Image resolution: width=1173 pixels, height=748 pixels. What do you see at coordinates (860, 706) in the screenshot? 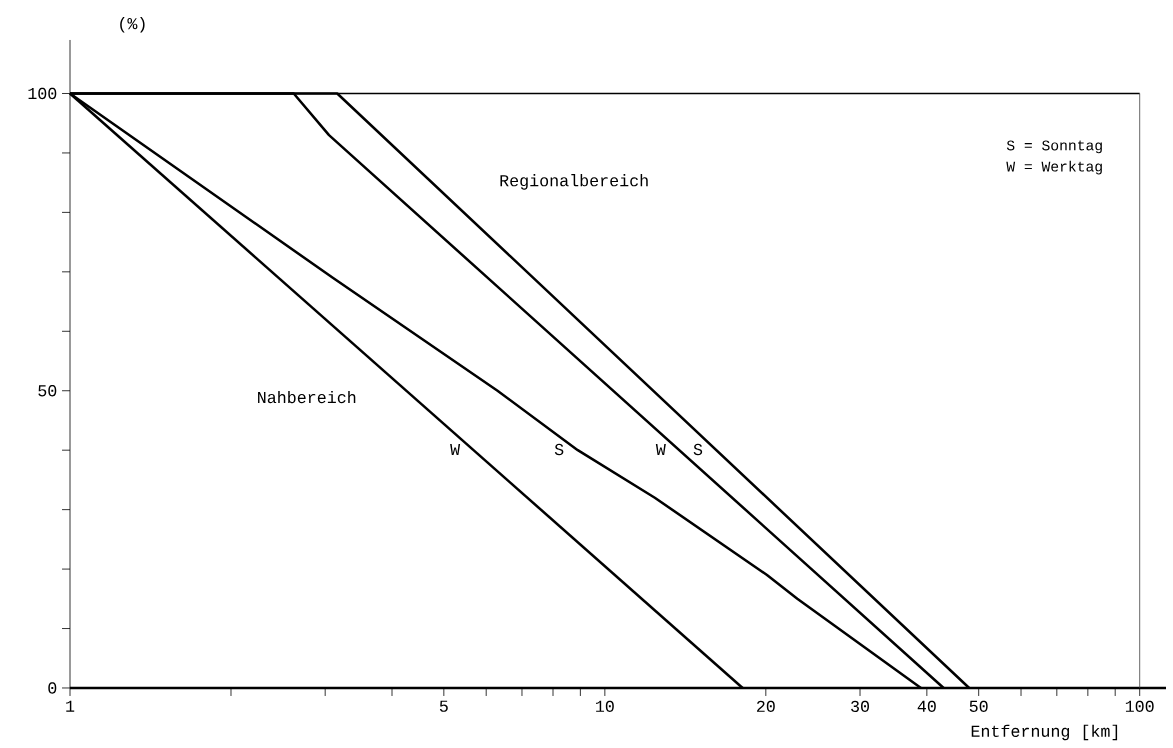
I see `x-tick-label: 30` at bounding box center [860, 706].